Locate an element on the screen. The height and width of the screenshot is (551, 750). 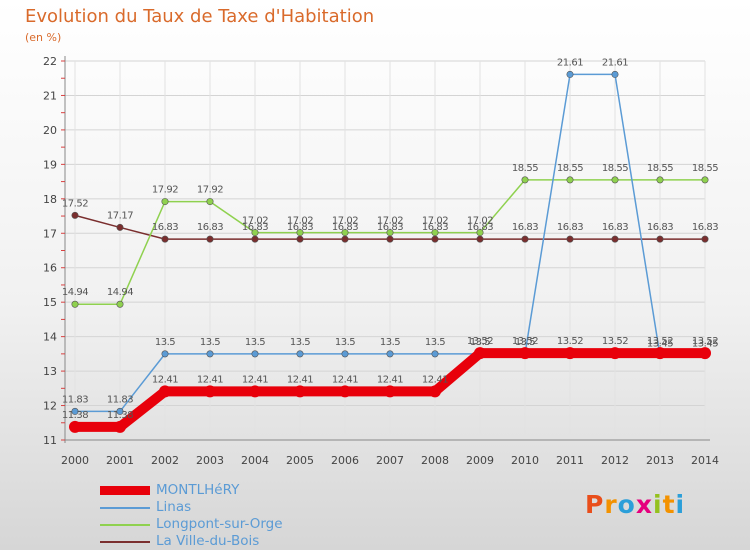
data-label: 11.83 is located at coordinates (120, 399).